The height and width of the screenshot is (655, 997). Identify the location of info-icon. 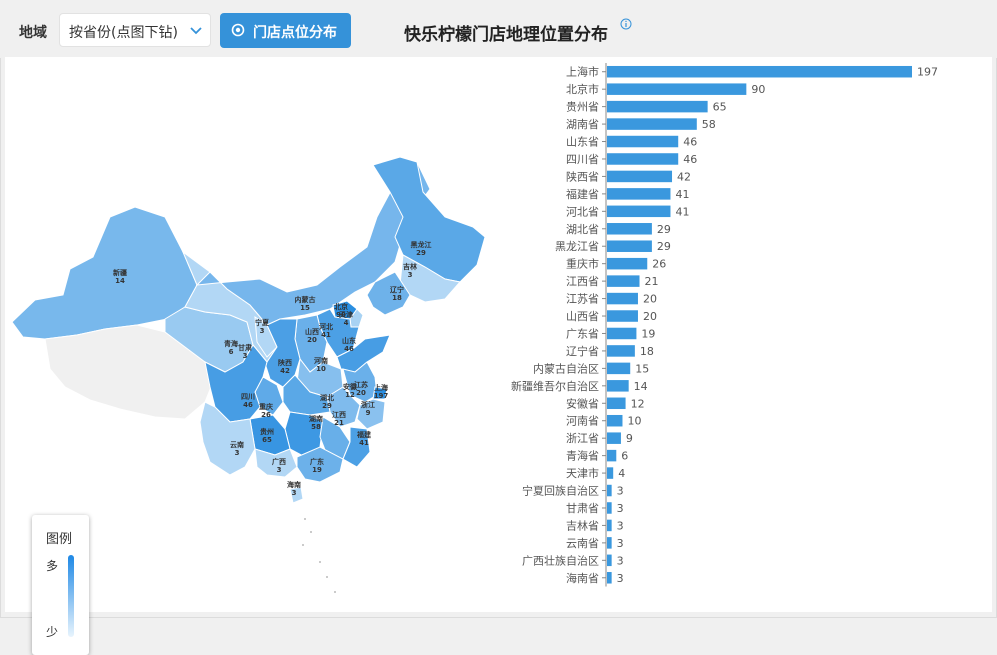
(626, 24).